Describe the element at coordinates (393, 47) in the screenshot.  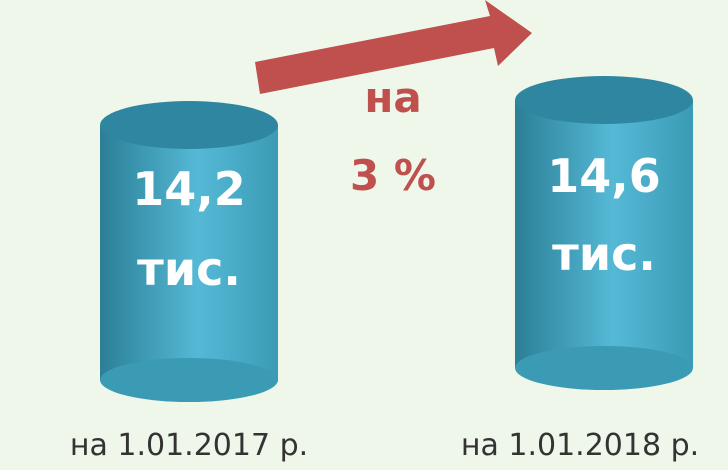
I see `arrow` at that location.